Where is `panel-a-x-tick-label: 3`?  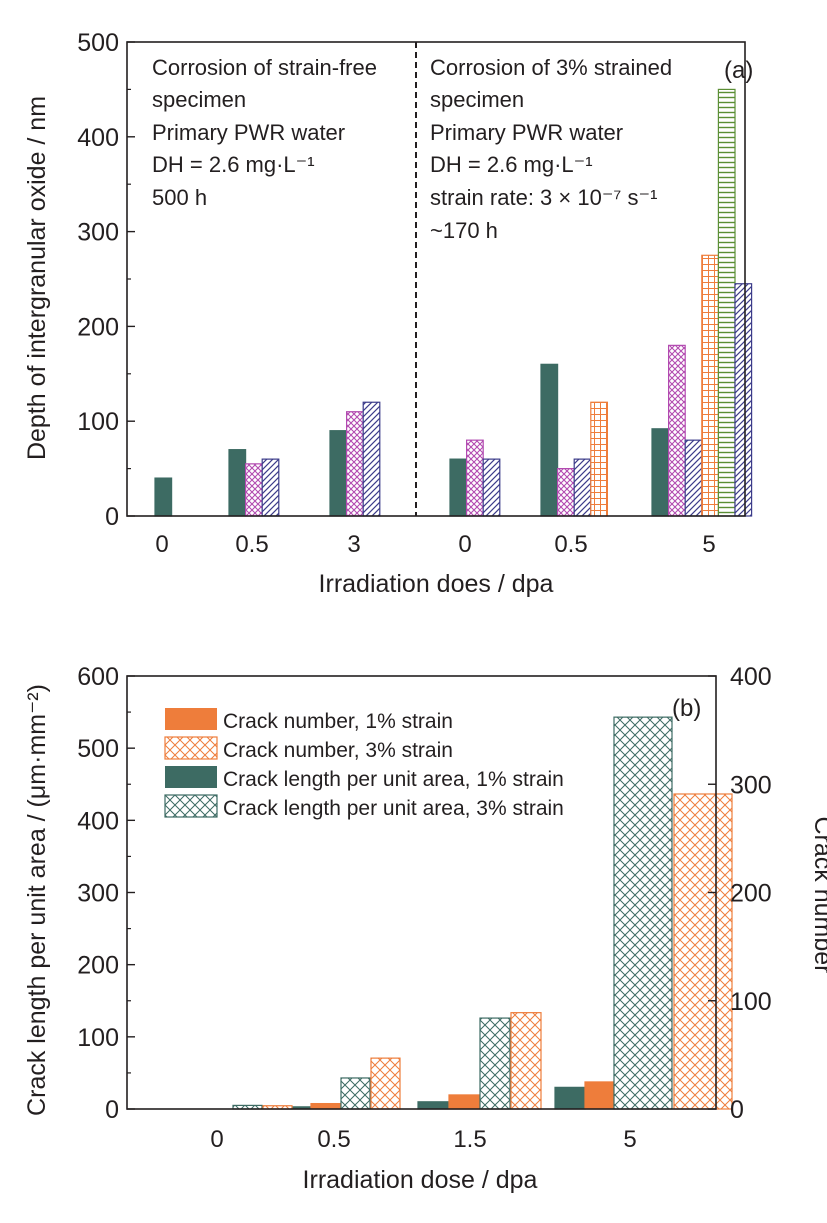 panel-a-x-tick-label: 3 is located at coordinates (353, 544).